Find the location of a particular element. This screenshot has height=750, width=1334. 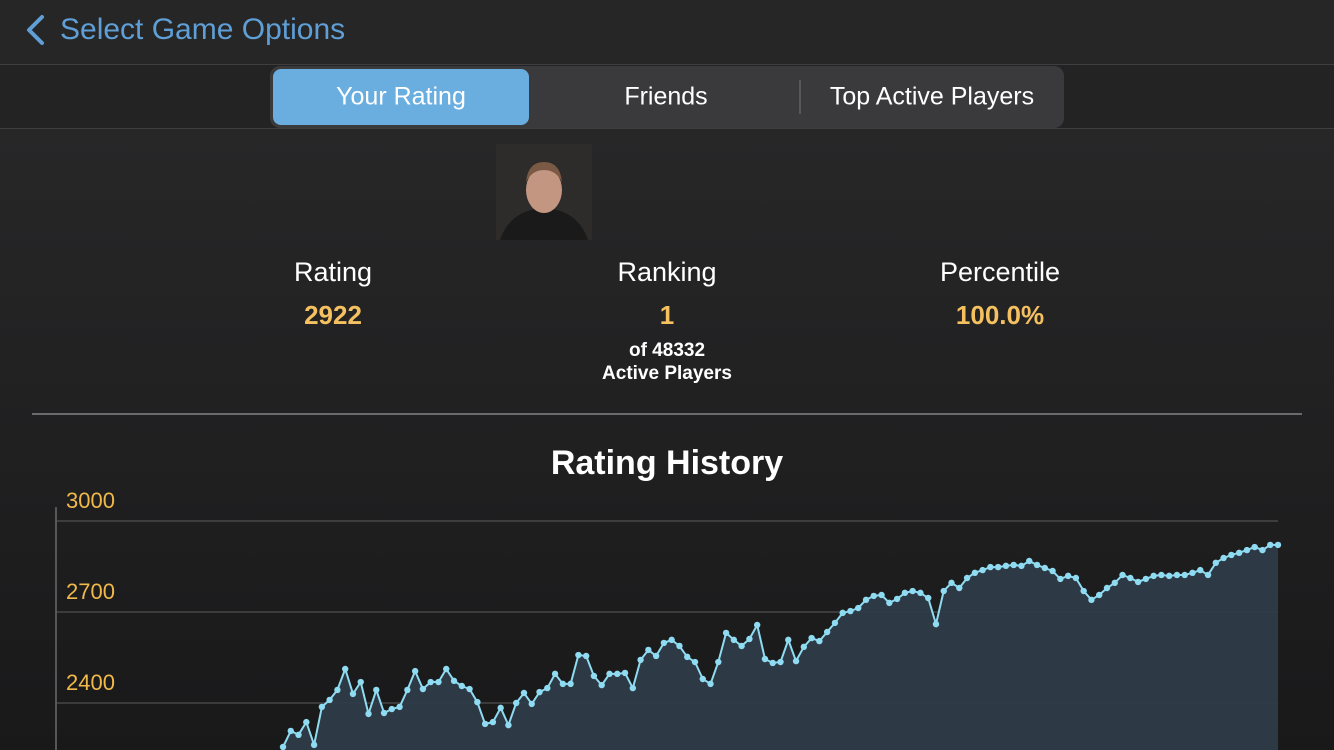

back-title: Select Game Options is located at coordinates (202, 29).